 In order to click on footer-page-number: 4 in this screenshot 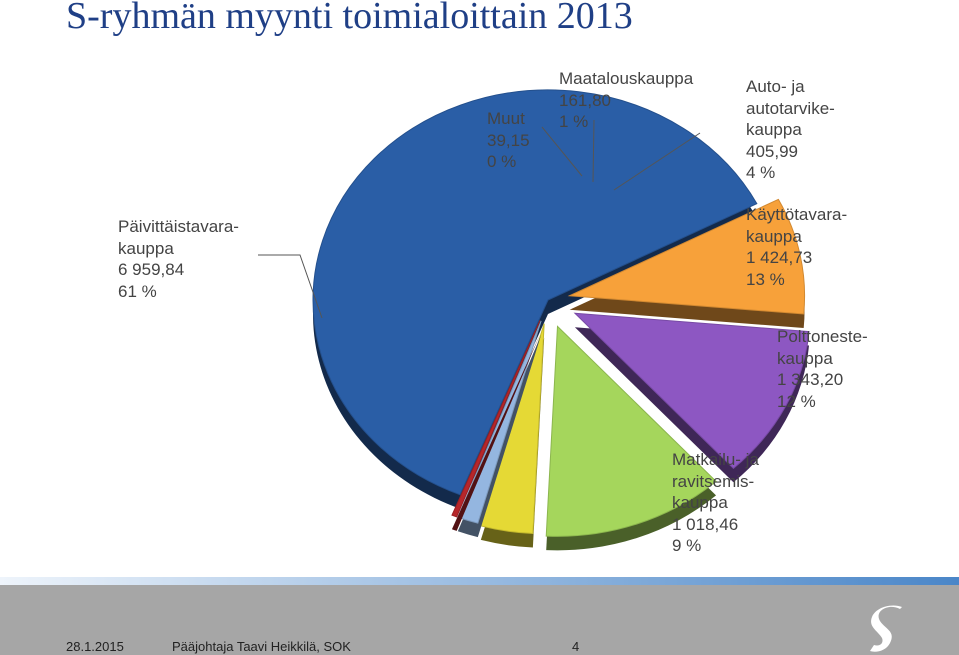, I will do `click(576, 646)`.